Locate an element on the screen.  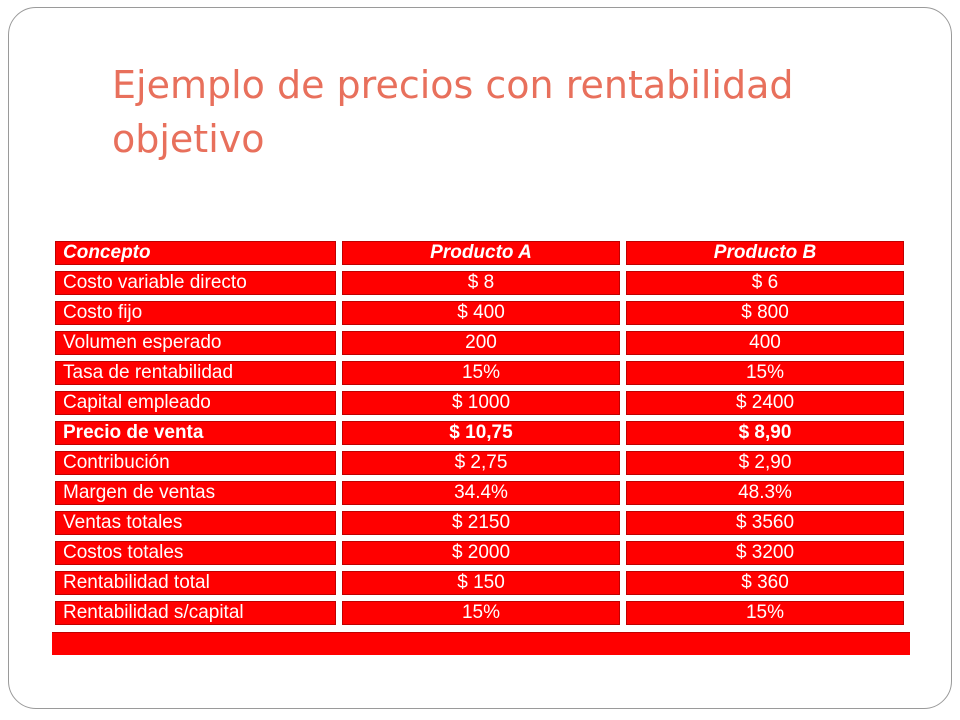
row-concept-cell: Rentabilidad total is located at coordinates (195, 583).